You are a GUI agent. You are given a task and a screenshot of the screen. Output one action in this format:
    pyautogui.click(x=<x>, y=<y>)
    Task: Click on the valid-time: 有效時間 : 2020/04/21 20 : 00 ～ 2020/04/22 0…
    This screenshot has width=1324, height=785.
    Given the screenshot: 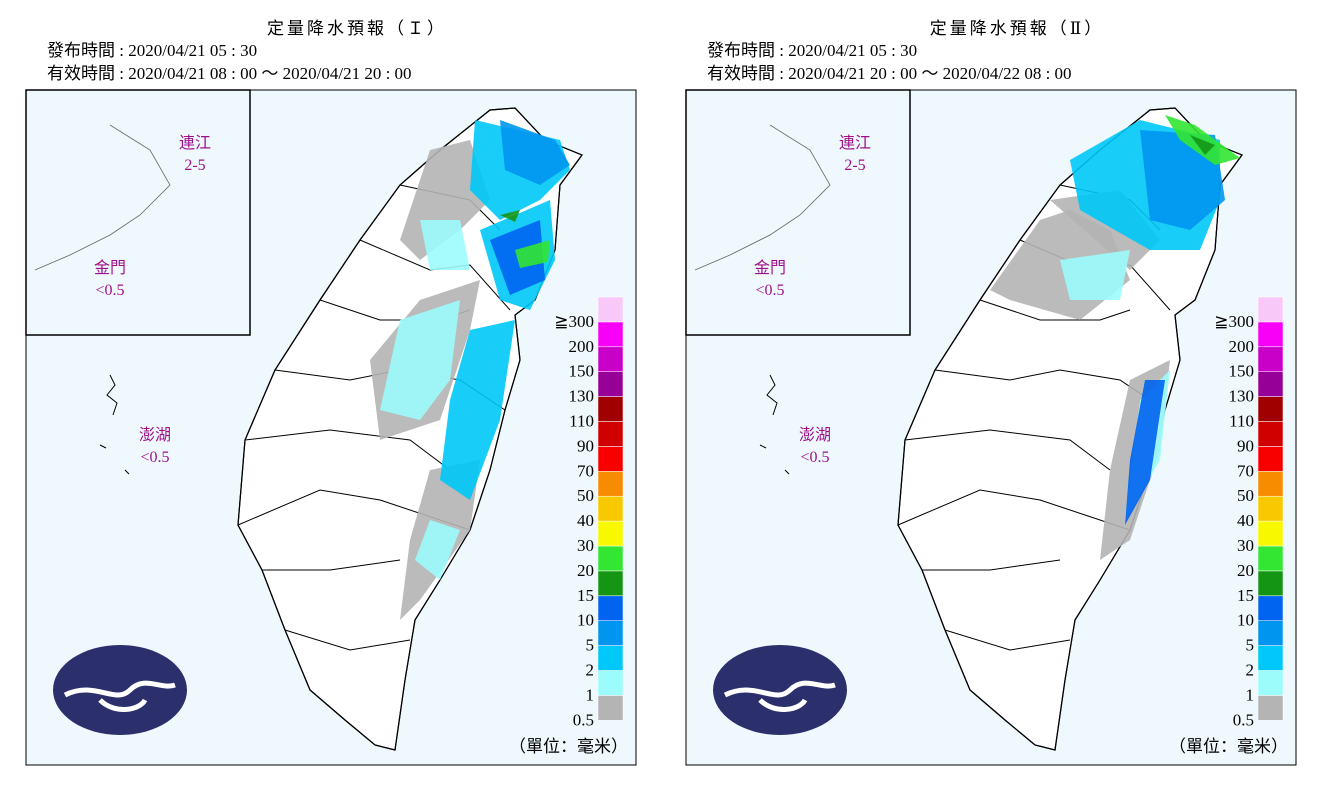 What is the action you would take?
    pyautogui.click(x=889, y=73)
    